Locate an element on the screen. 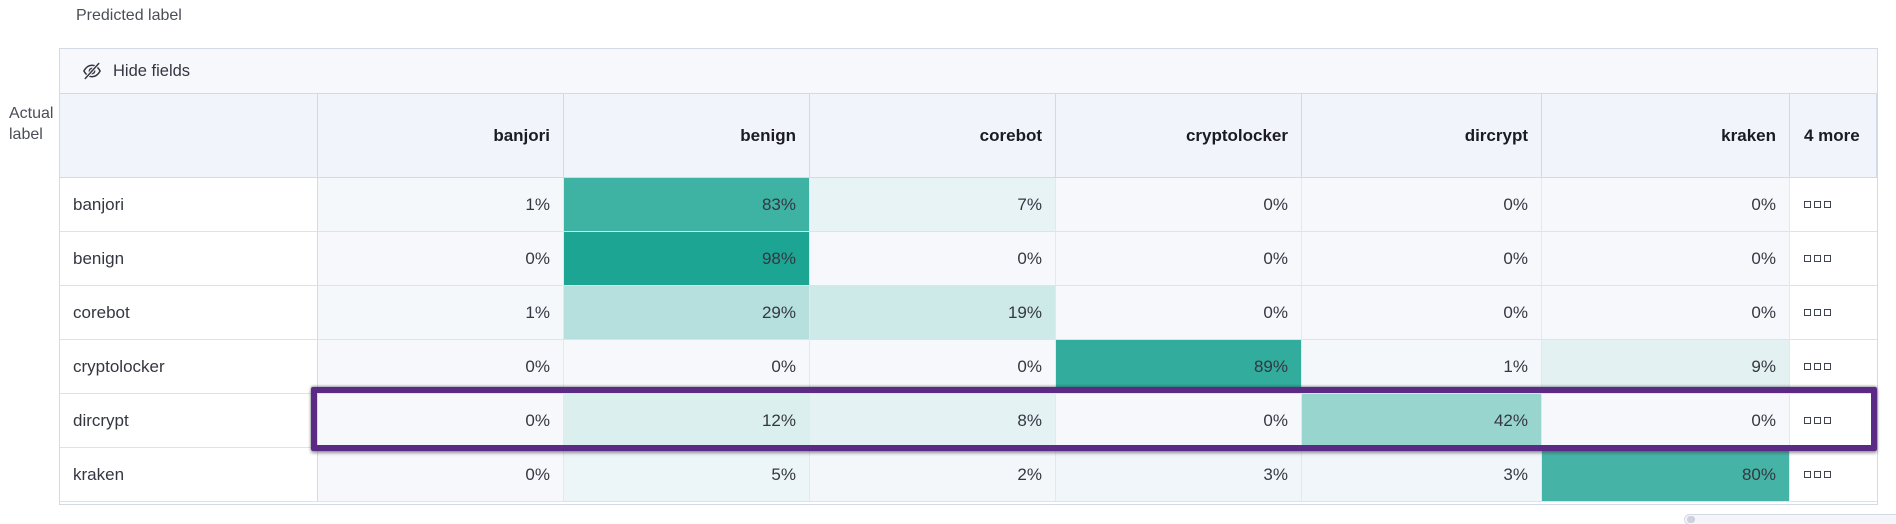  cell-corebot-dircrypt: 0% is located at coordinates (1422, 313).